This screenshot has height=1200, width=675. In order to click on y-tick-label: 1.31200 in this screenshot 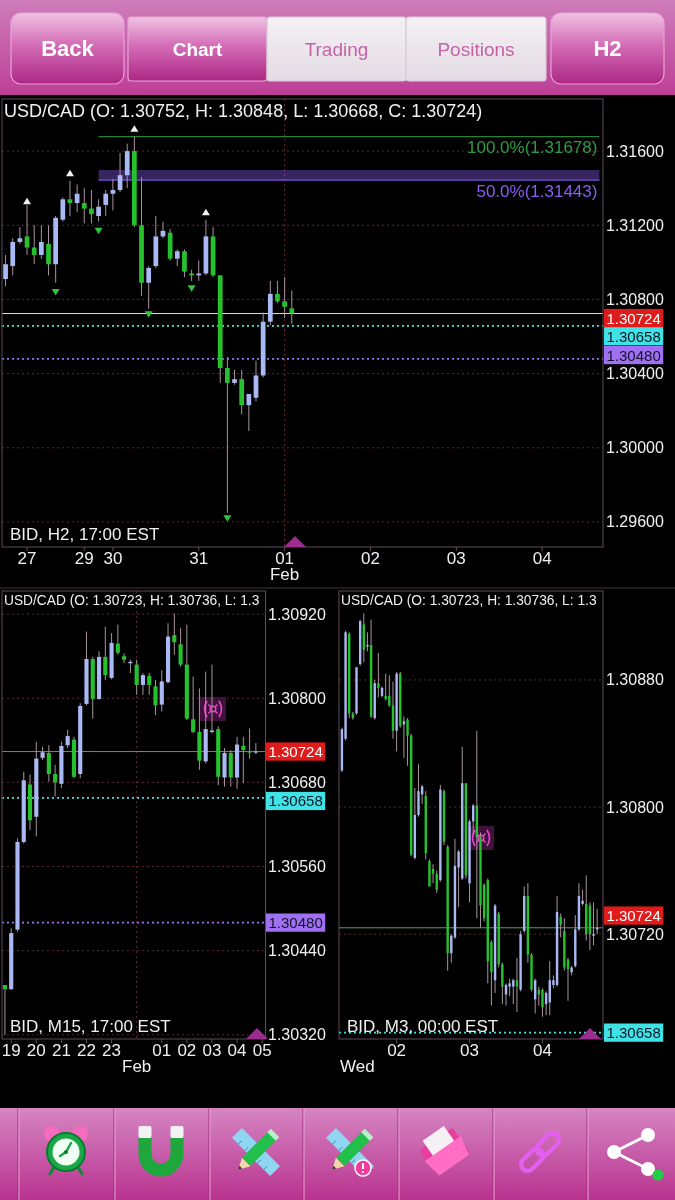, I will do `click(635, 225)`.